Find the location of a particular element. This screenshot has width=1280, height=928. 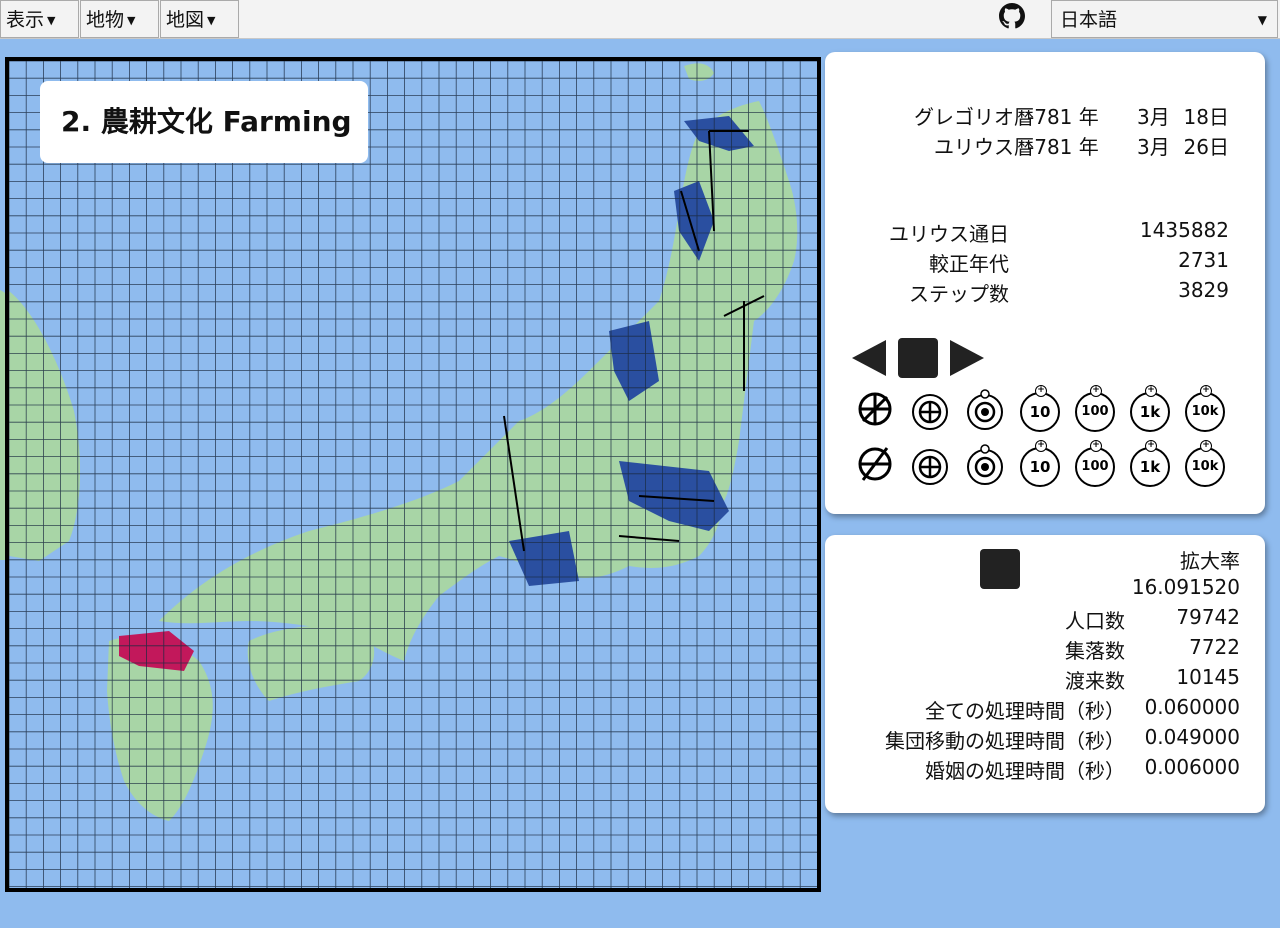

run-1k-button: 1k + is located at coordinates (1150, 463).